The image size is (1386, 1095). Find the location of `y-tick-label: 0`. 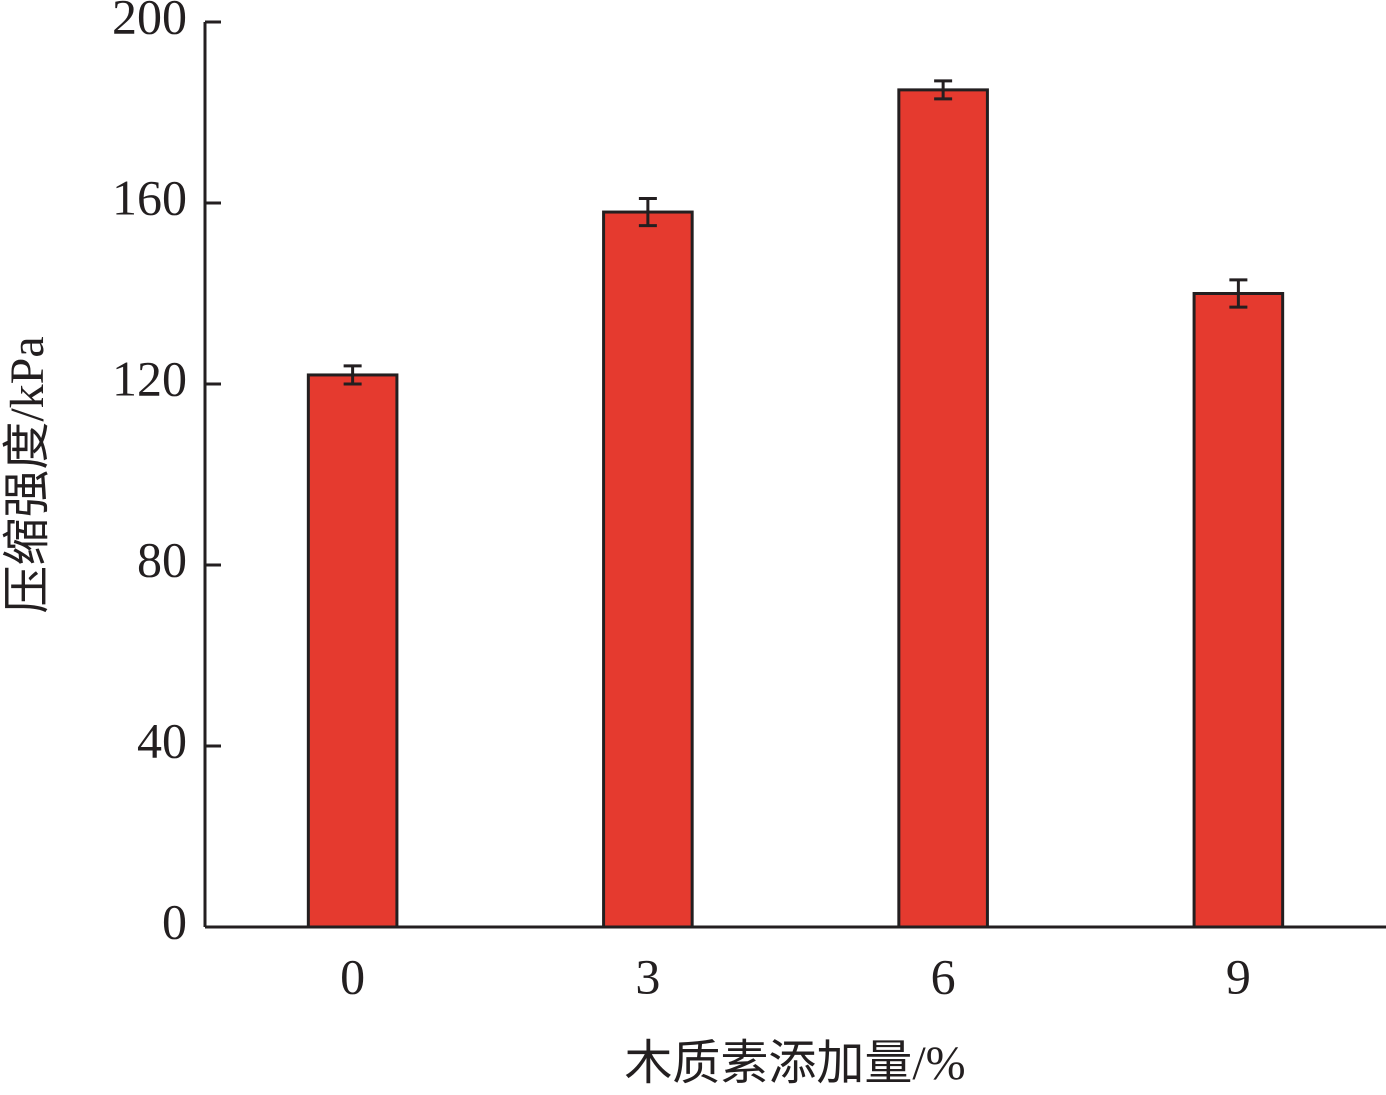

y-tick-label: 0 is located at coordinates (174, 921).